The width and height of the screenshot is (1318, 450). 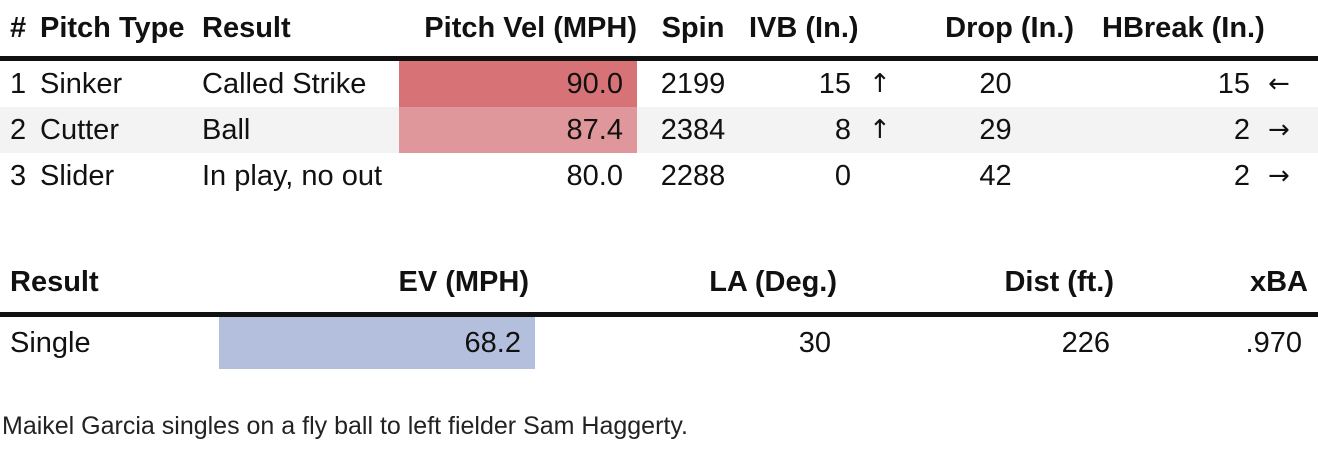 I want to click on header-pitch-velocity: Pitch Vel (MPH), so click(x=518, y=30).